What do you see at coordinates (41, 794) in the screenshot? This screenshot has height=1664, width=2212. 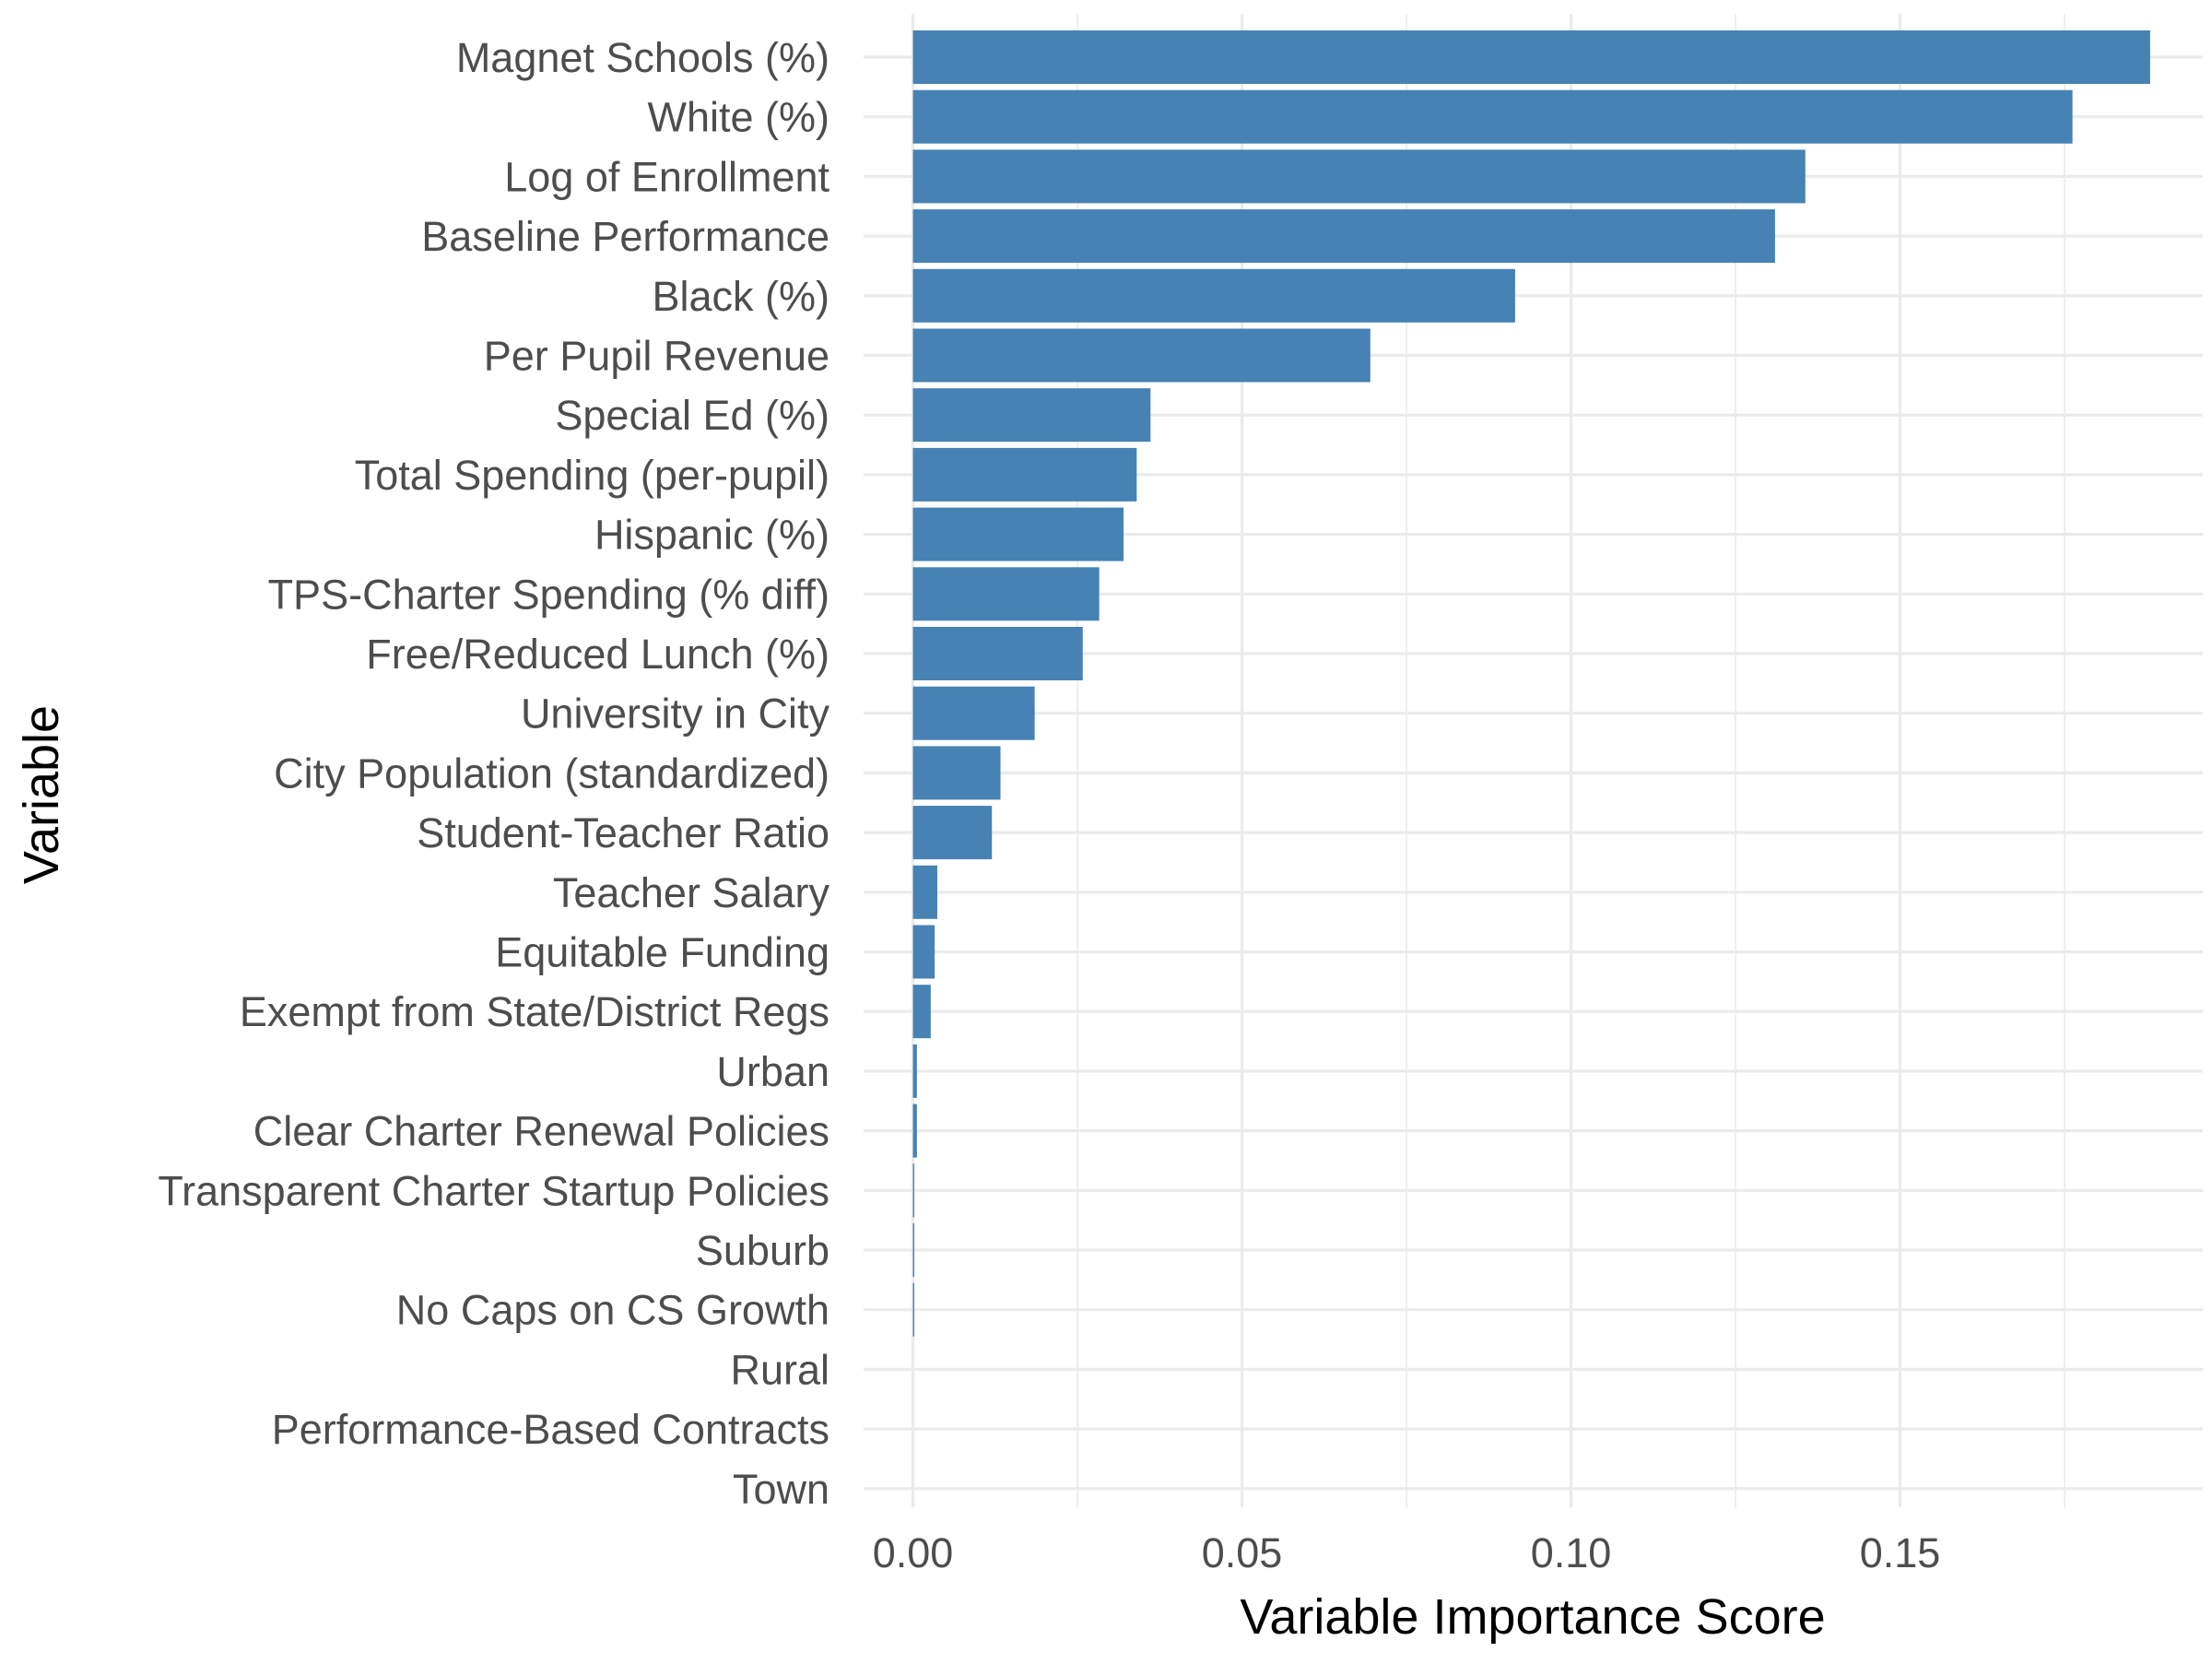 I see `y-axis-title: Variable` at bounding box center [41, 794].